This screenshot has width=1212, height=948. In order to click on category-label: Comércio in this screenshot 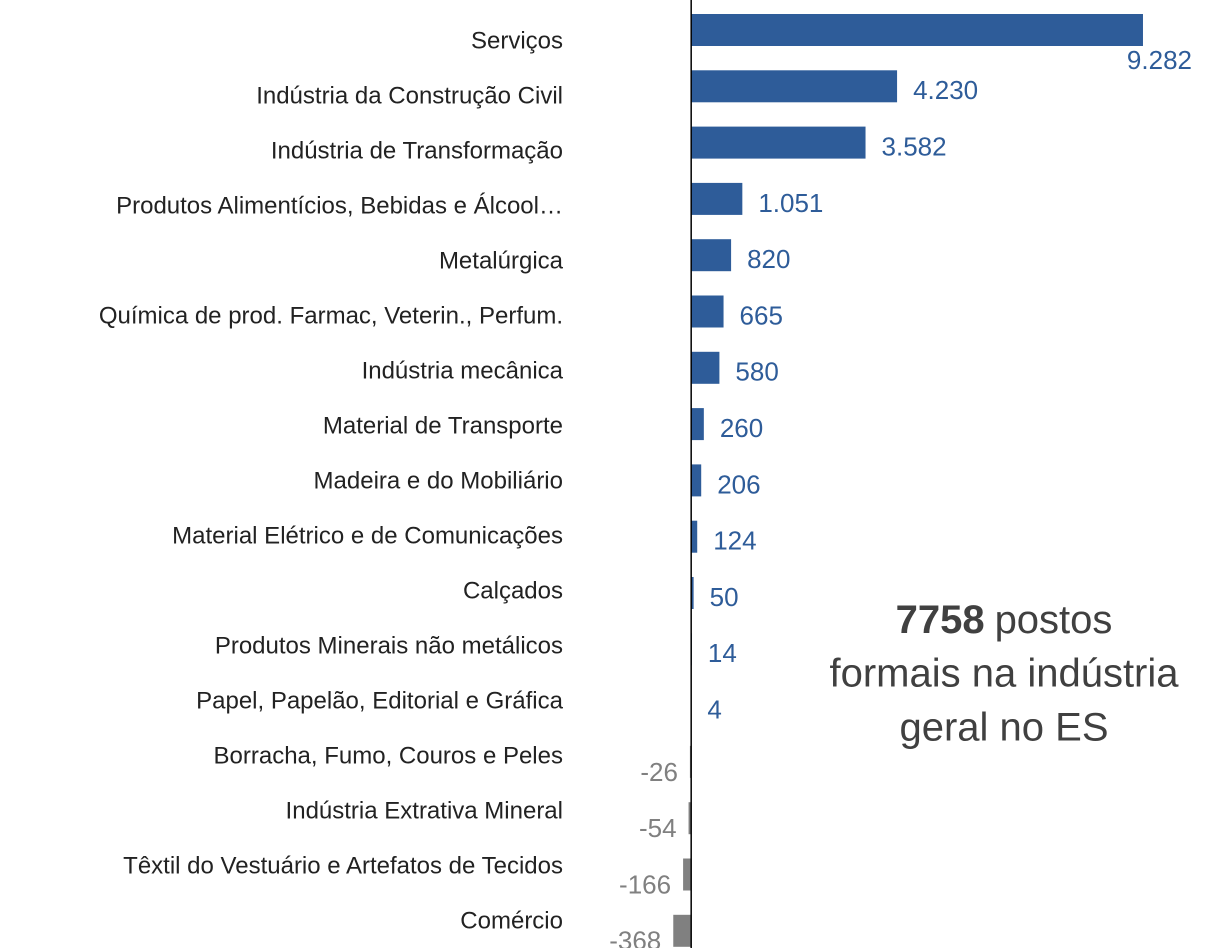, I will do `click(511, 920)`.